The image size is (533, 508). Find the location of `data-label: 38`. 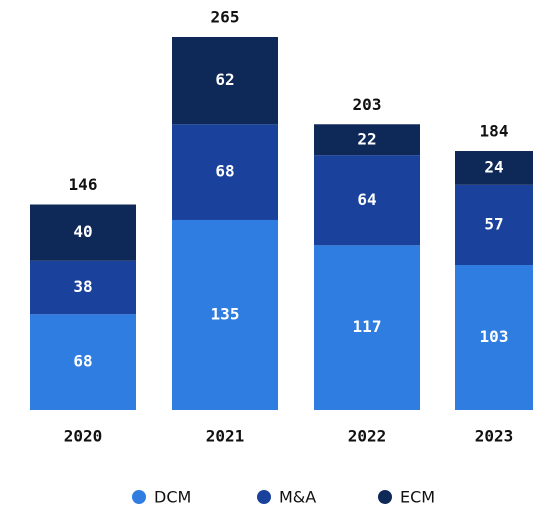

data-label: 38 is located at coordinates (82, 286).